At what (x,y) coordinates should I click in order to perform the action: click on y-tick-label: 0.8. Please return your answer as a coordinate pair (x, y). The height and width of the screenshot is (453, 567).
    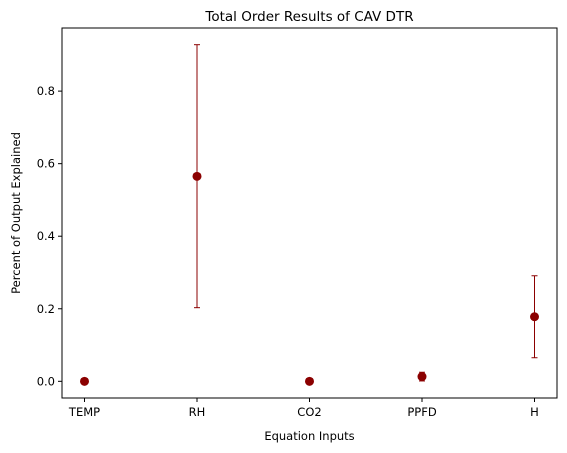
    Looking at the image, I should click on (46, 91).